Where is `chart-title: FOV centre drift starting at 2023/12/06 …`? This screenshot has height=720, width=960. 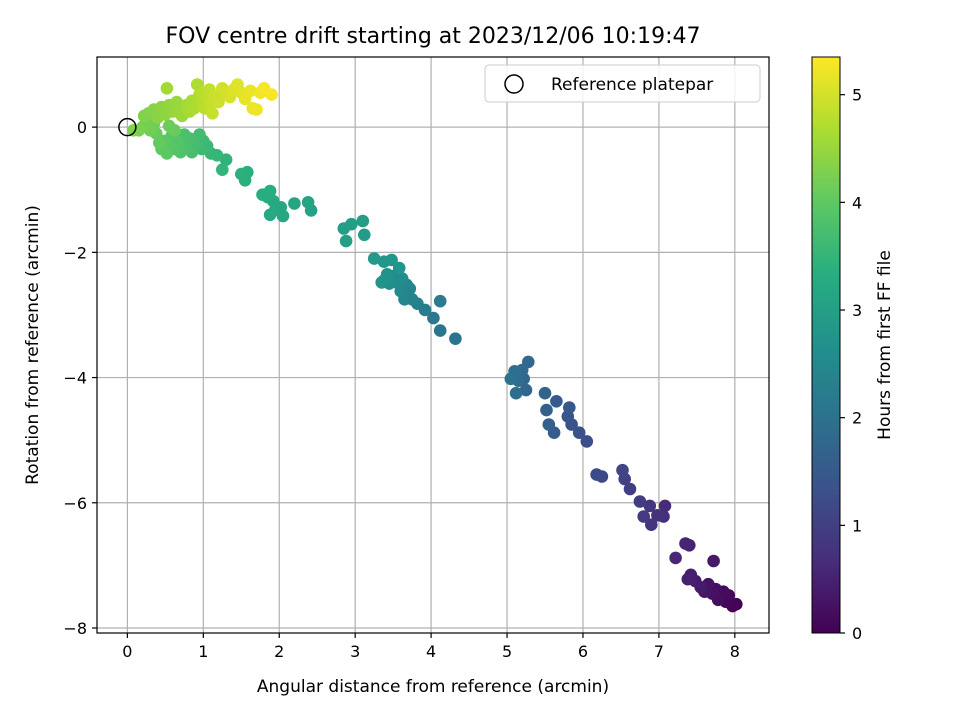
chart-title: FOV centre drift starting at 2023/12/06 … is located at coordinates (433, 36).